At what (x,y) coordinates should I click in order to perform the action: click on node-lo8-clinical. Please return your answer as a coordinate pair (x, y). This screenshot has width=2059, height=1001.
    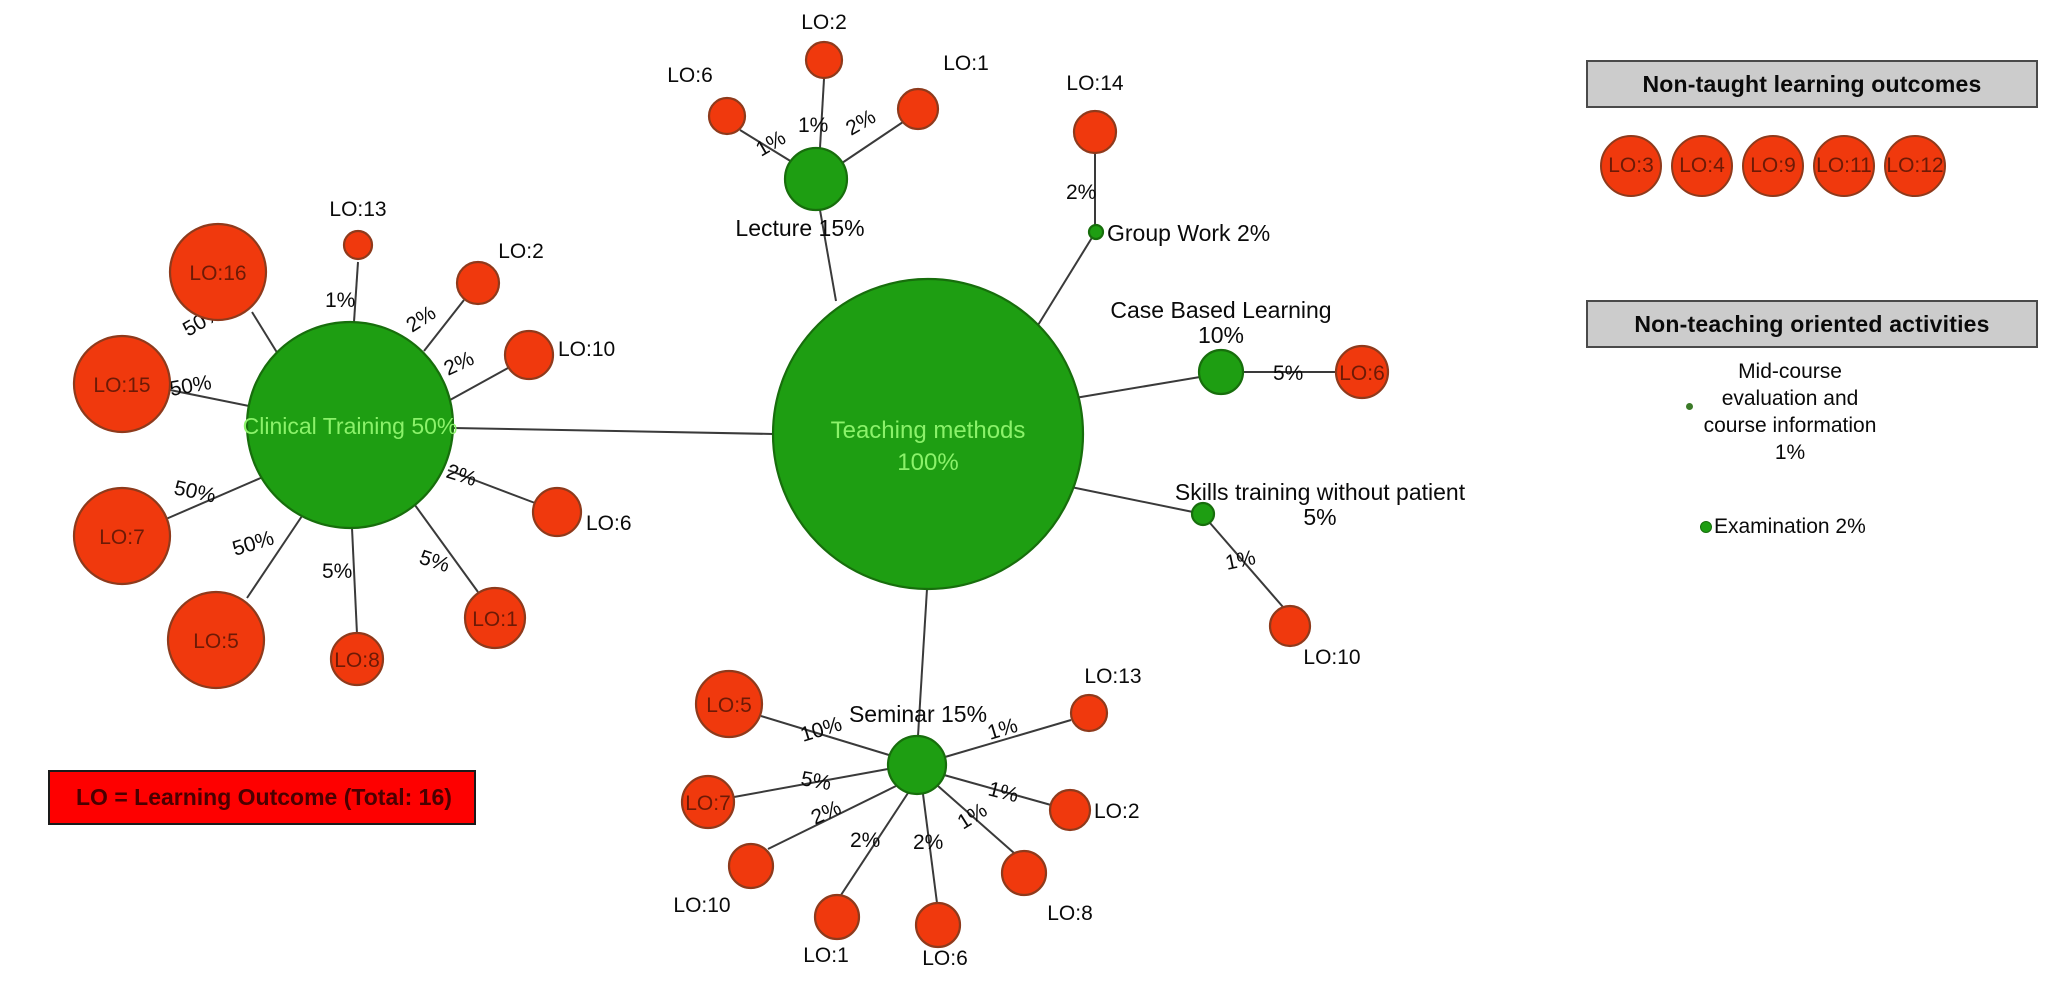
    Looking at the image, I should click on (357, 659).